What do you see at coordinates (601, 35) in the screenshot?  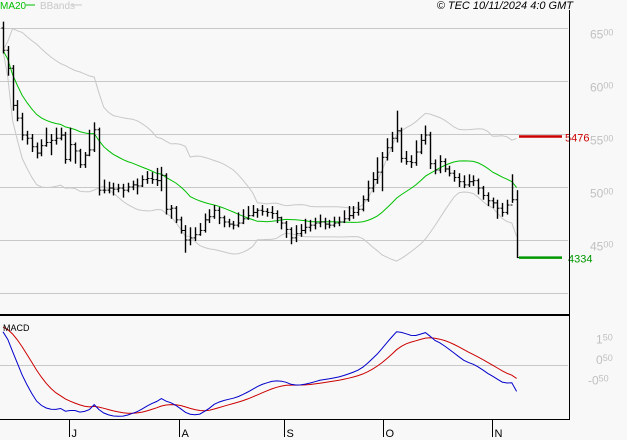 I see `price-tick-label: 6500` at bounding box center [601, 35].